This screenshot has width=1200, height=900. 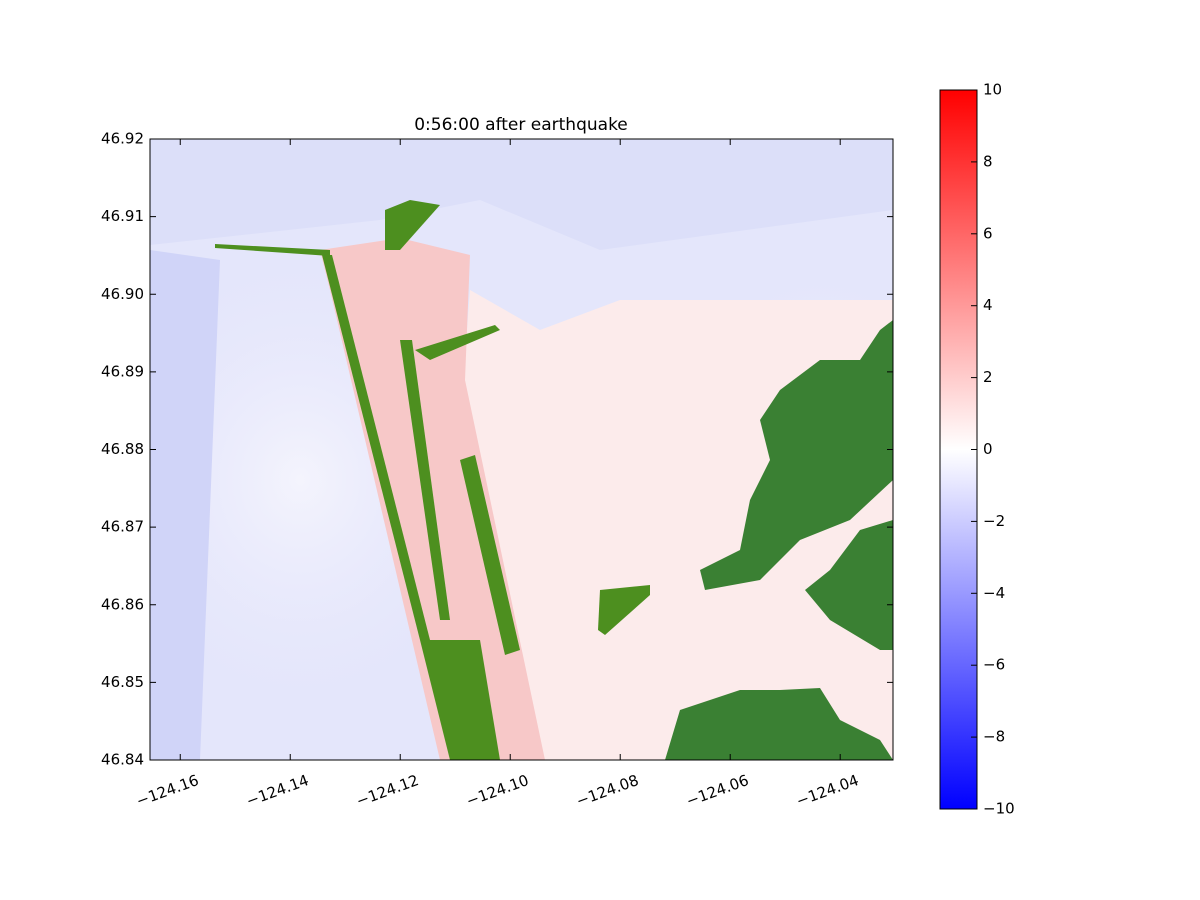 I want to click on colorbar-tick-label: 2, so click(x=988, y=377).